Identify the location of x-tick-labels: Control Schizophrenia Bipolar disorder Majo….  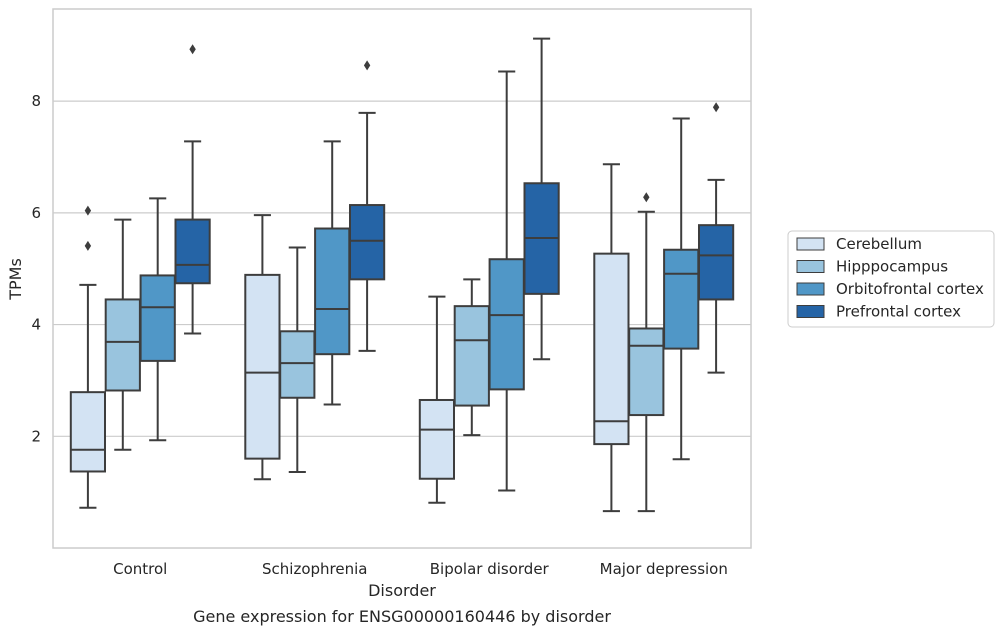
(420, 569).